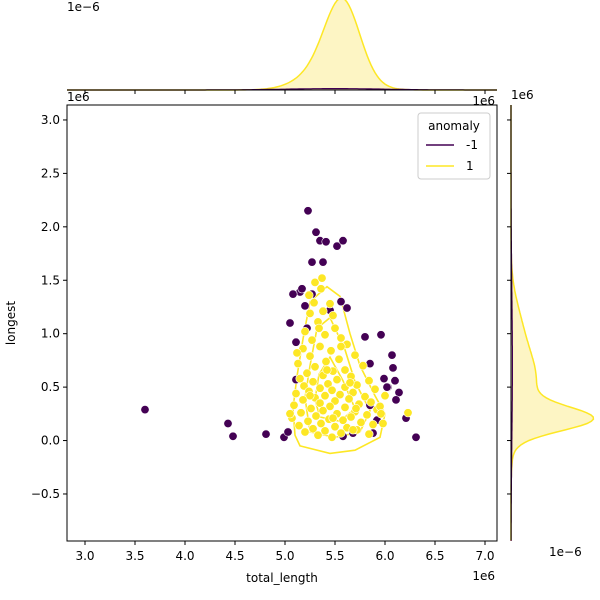 The width and height of the screenshot is (600, 600). What do you see at coordinates (50, 441) in the screenshot?
I see `y-tick-label: 0.0` at bounding box center [50, 441].